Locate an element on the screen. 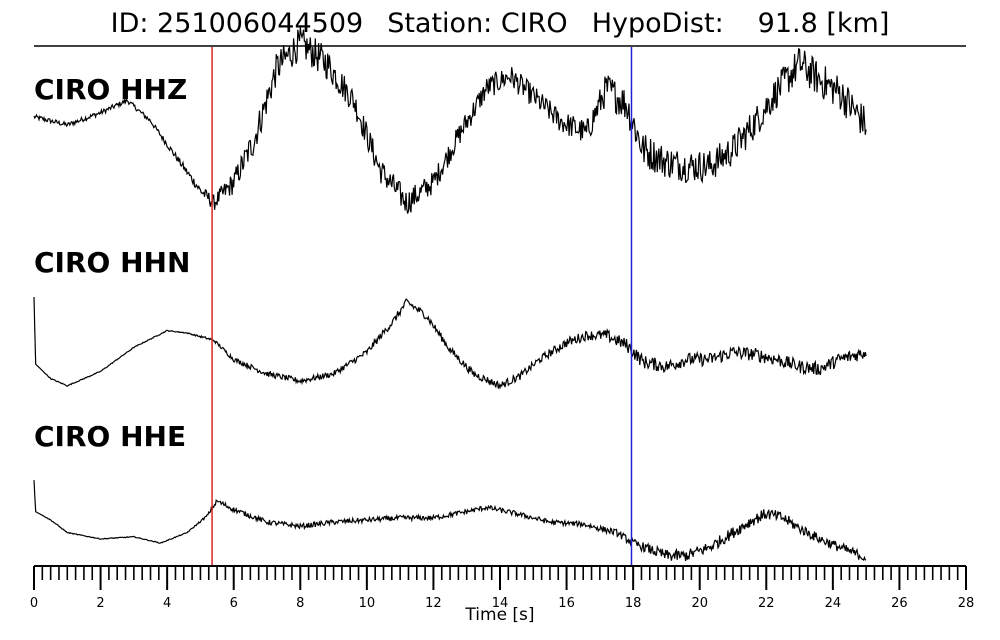 The width and height of the screenshot is (1000, 640). x-tick-label: 16 is located at coordinates (566, 603).